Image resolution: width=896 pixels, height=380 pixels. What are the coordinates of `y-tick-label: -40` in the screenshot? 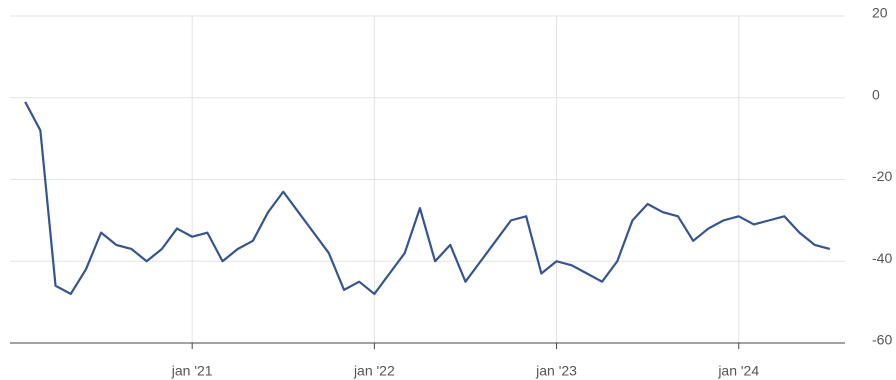 It's located at (882, 258).